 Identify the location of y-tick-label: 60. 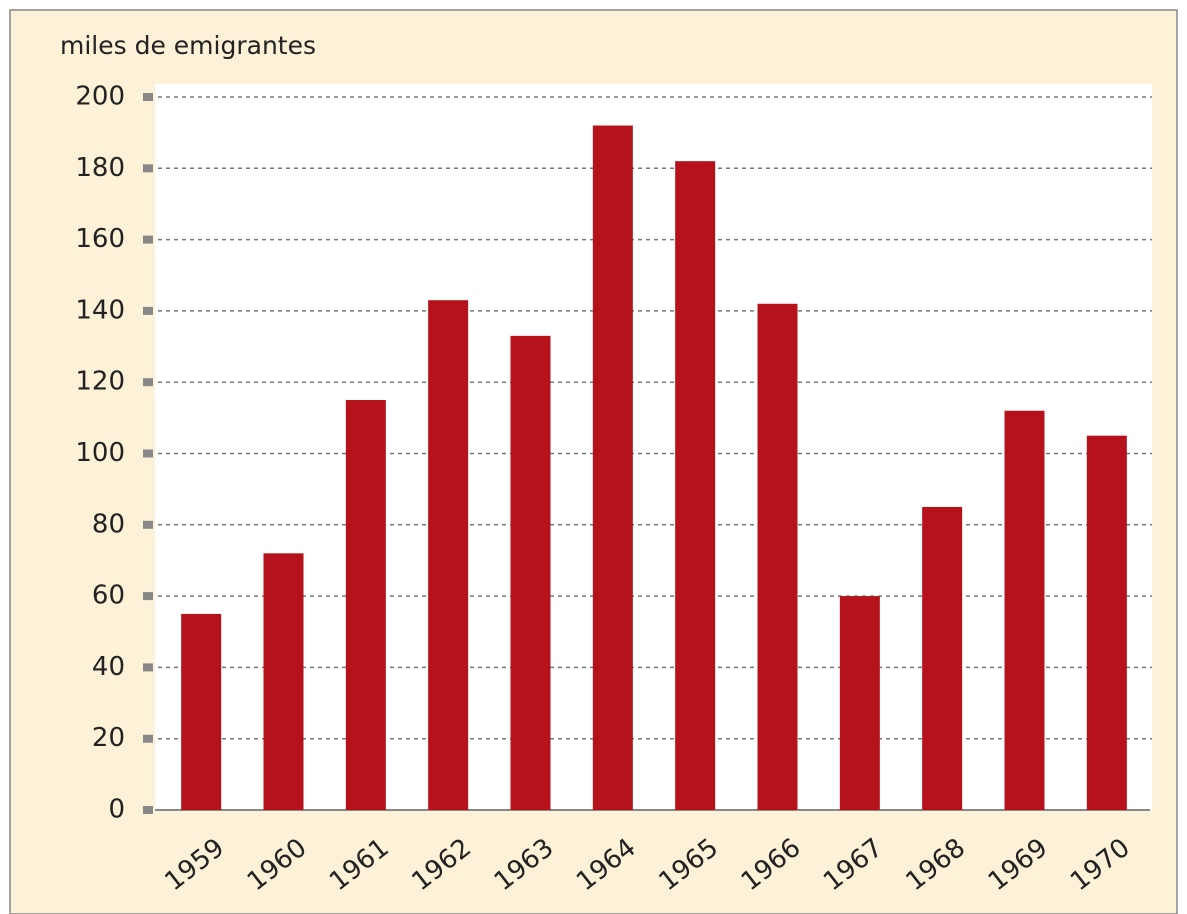
(108, 596).